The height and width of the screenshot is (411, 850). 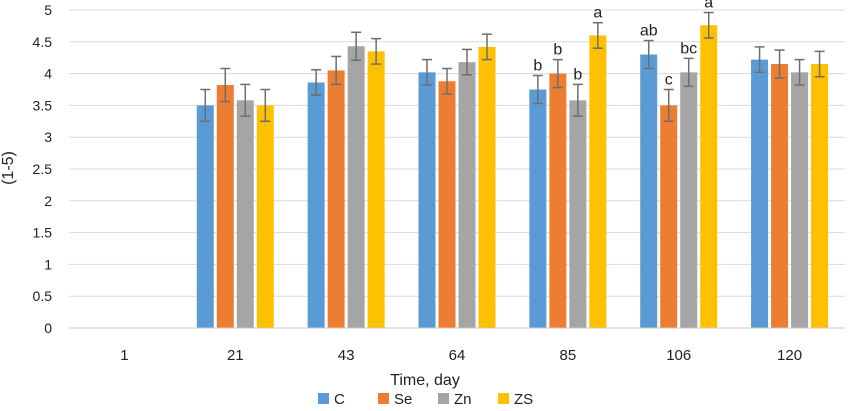 What do you see at coordinates (43, 233) in the screenshot?
I see `y-tick-label: 1.5` at bounding box center [43, 233].